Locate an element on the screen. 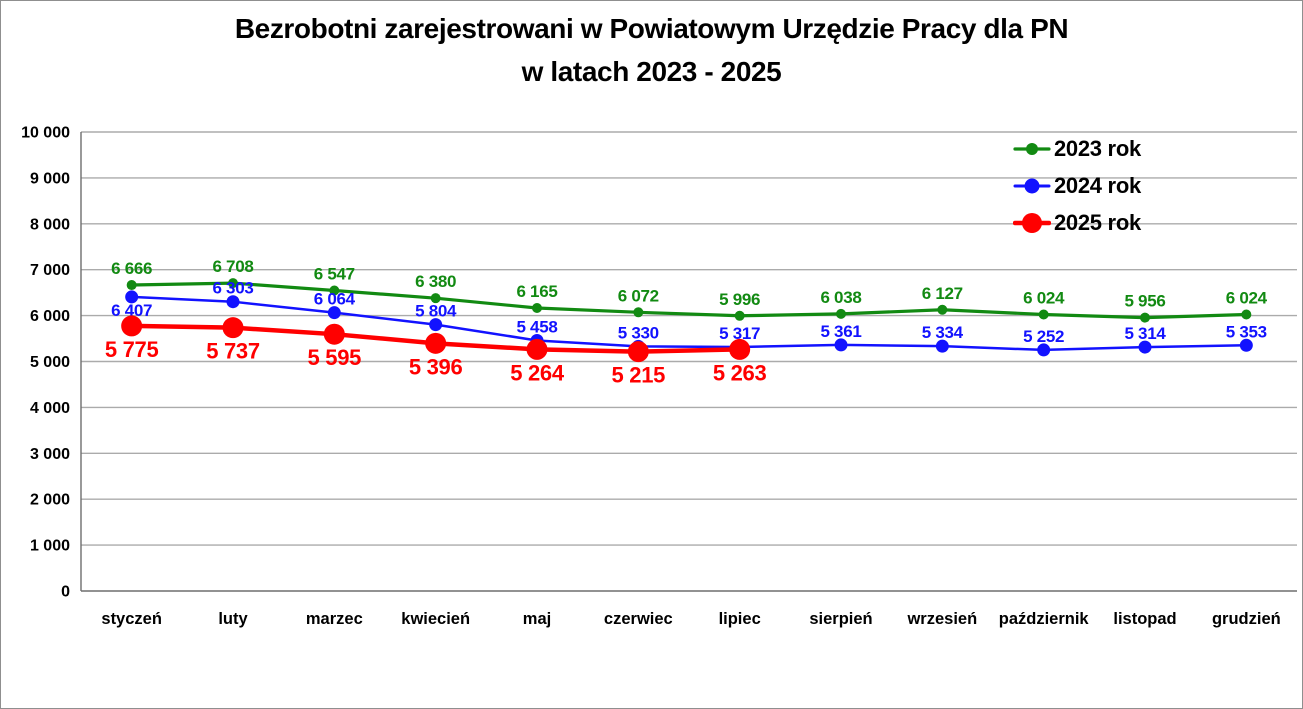  data-point-label: 5 215 is located at coordinates (639, 375).